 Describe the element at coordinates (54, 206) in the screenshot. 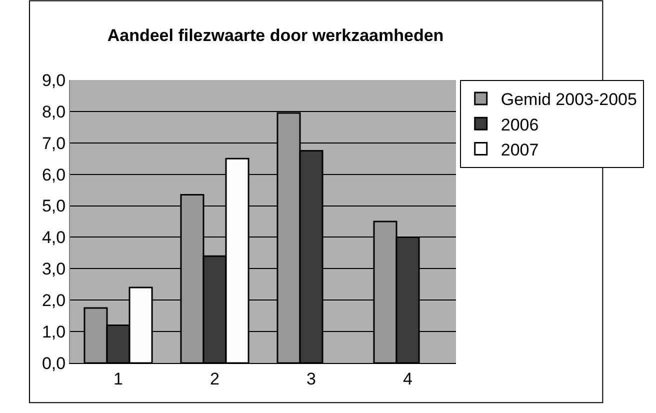

I see `y-tick-label: 5,0` at that location.